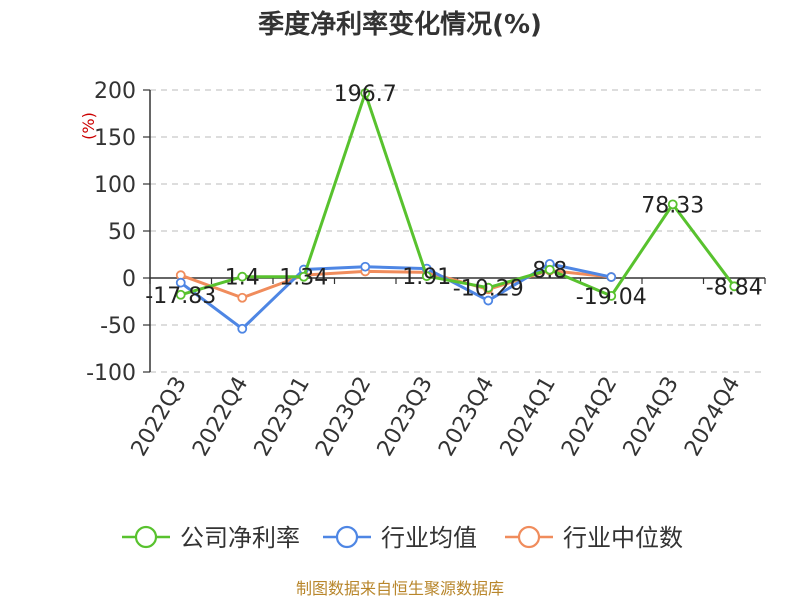 The image size is (800, 600). I want to click on x-tick-label-3: 2023Q2, so click(343, 417).